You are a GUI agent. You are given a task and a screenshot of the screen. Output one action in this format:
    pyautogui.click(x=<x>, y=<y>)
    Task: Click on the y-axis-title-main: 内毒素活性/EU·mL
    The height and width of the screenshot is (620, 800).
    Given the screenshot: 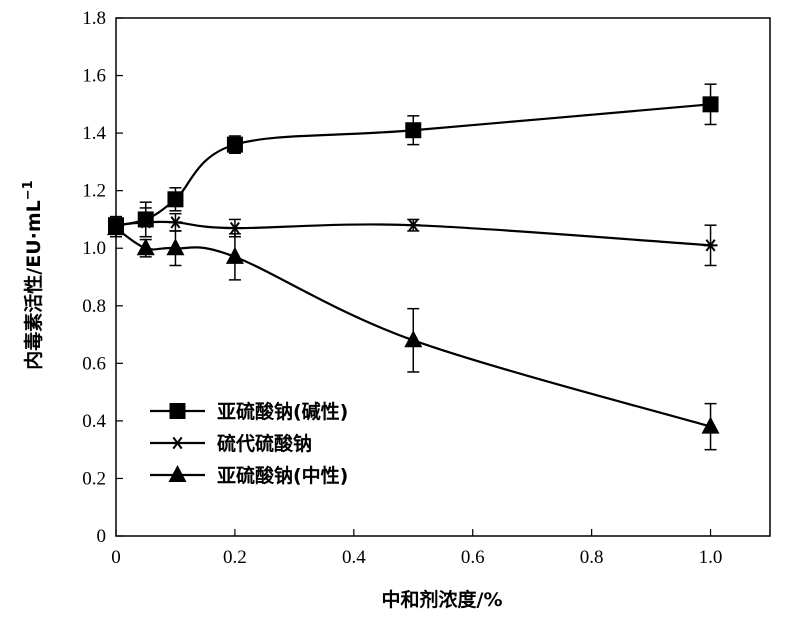 What is the action you would take?
    pyautogui.click(x=33, y=284)
    